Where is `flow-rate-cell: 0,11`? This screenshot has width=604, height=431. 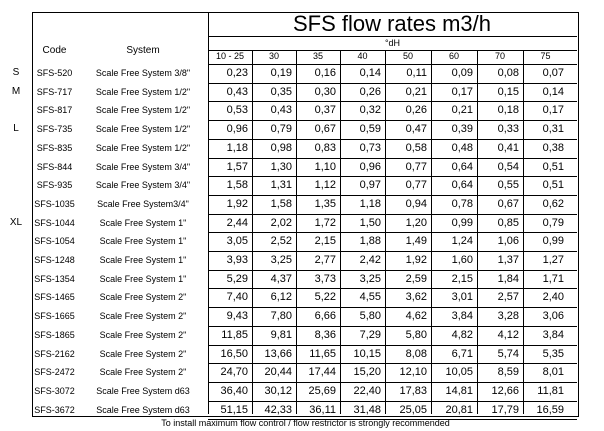 flow-rate-cell: 0,11 is located at coordinates (416, 73).